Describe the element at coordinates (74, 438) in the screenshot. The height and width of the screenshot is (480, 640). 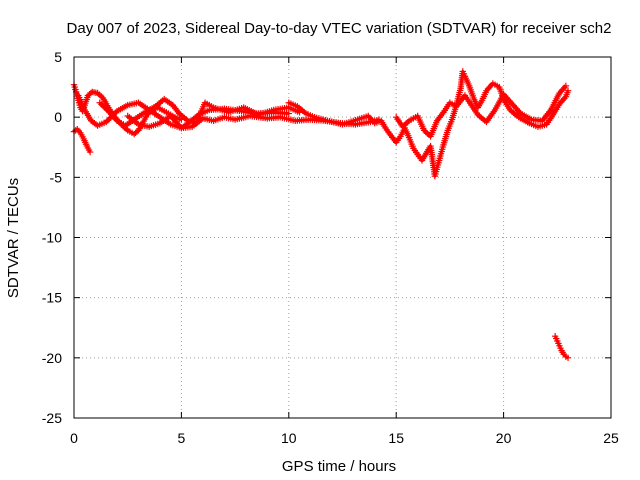
I see `x-tick-label: 0` at that location.